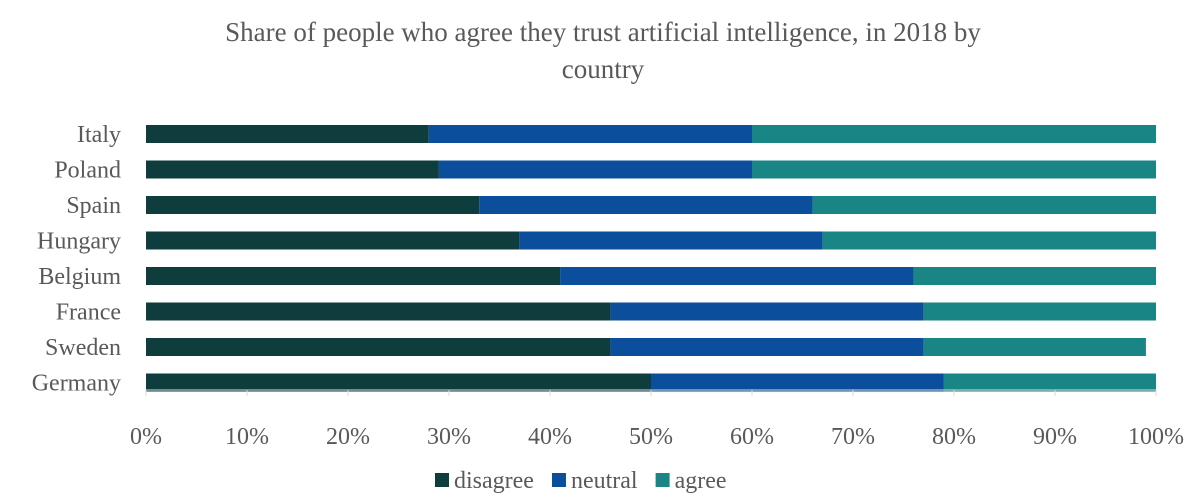 The width and height of the screenshot is (1187, 499). What do you see at coordinates (333, 240) in the screenshot?
I see `bar-disagree-hungary` at bounding box center [333, 240].